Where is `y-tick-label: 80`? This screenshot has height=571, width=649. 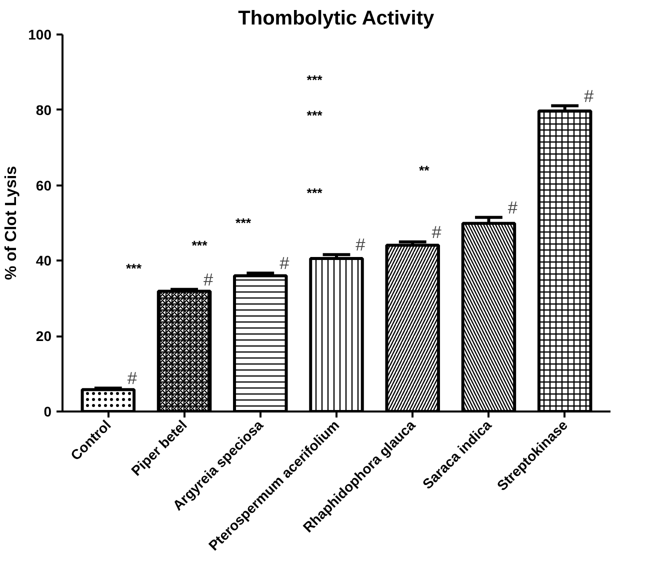
y-tick-label: 80 is located at coordinates (44, 110).